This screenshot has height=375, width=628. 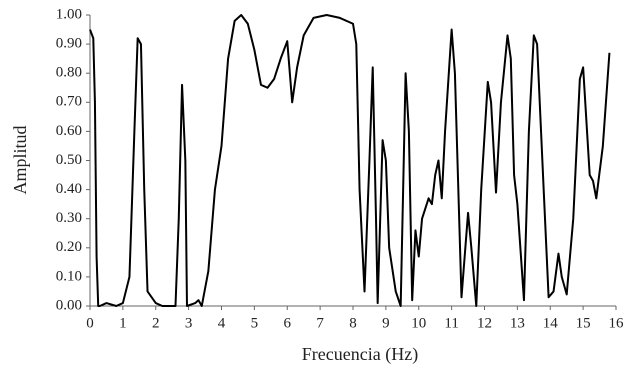 I want to click on x-tick-label: 1, so click(x=123, y=323).